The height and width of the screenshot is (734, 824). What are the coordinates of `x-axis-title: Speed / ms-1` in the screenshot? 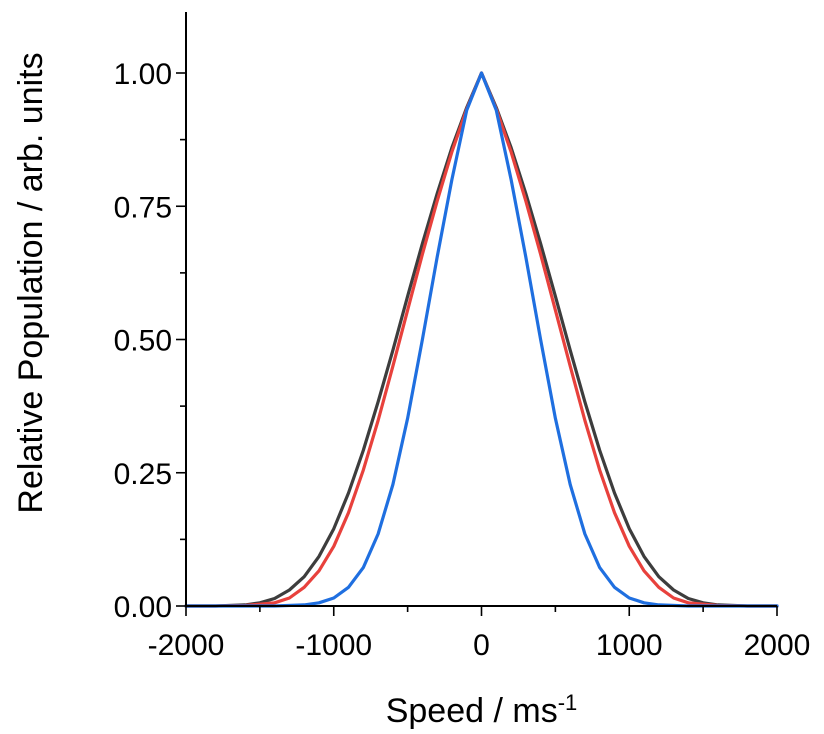 It's located at (482, 710).